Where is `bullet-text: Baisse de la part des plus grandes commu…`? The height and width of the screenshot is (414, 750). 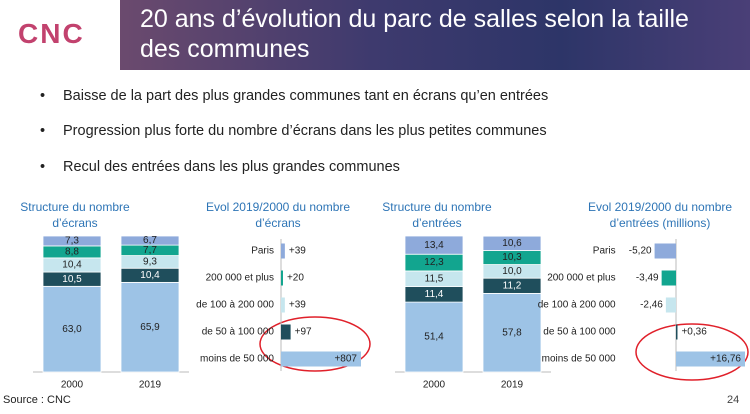 bullet-text: Baisse de la part des plus grandes commu… is located at coordinates (306, 96).